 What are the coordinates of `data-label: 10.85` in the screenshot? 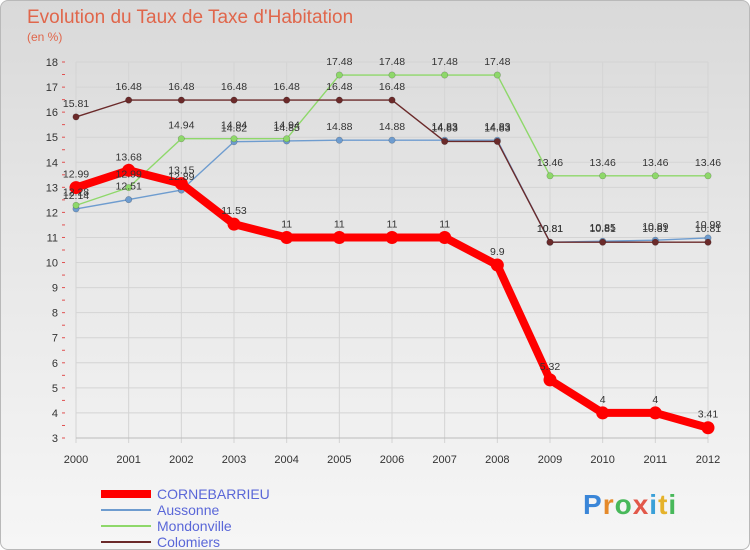 It's located at (603, 228).